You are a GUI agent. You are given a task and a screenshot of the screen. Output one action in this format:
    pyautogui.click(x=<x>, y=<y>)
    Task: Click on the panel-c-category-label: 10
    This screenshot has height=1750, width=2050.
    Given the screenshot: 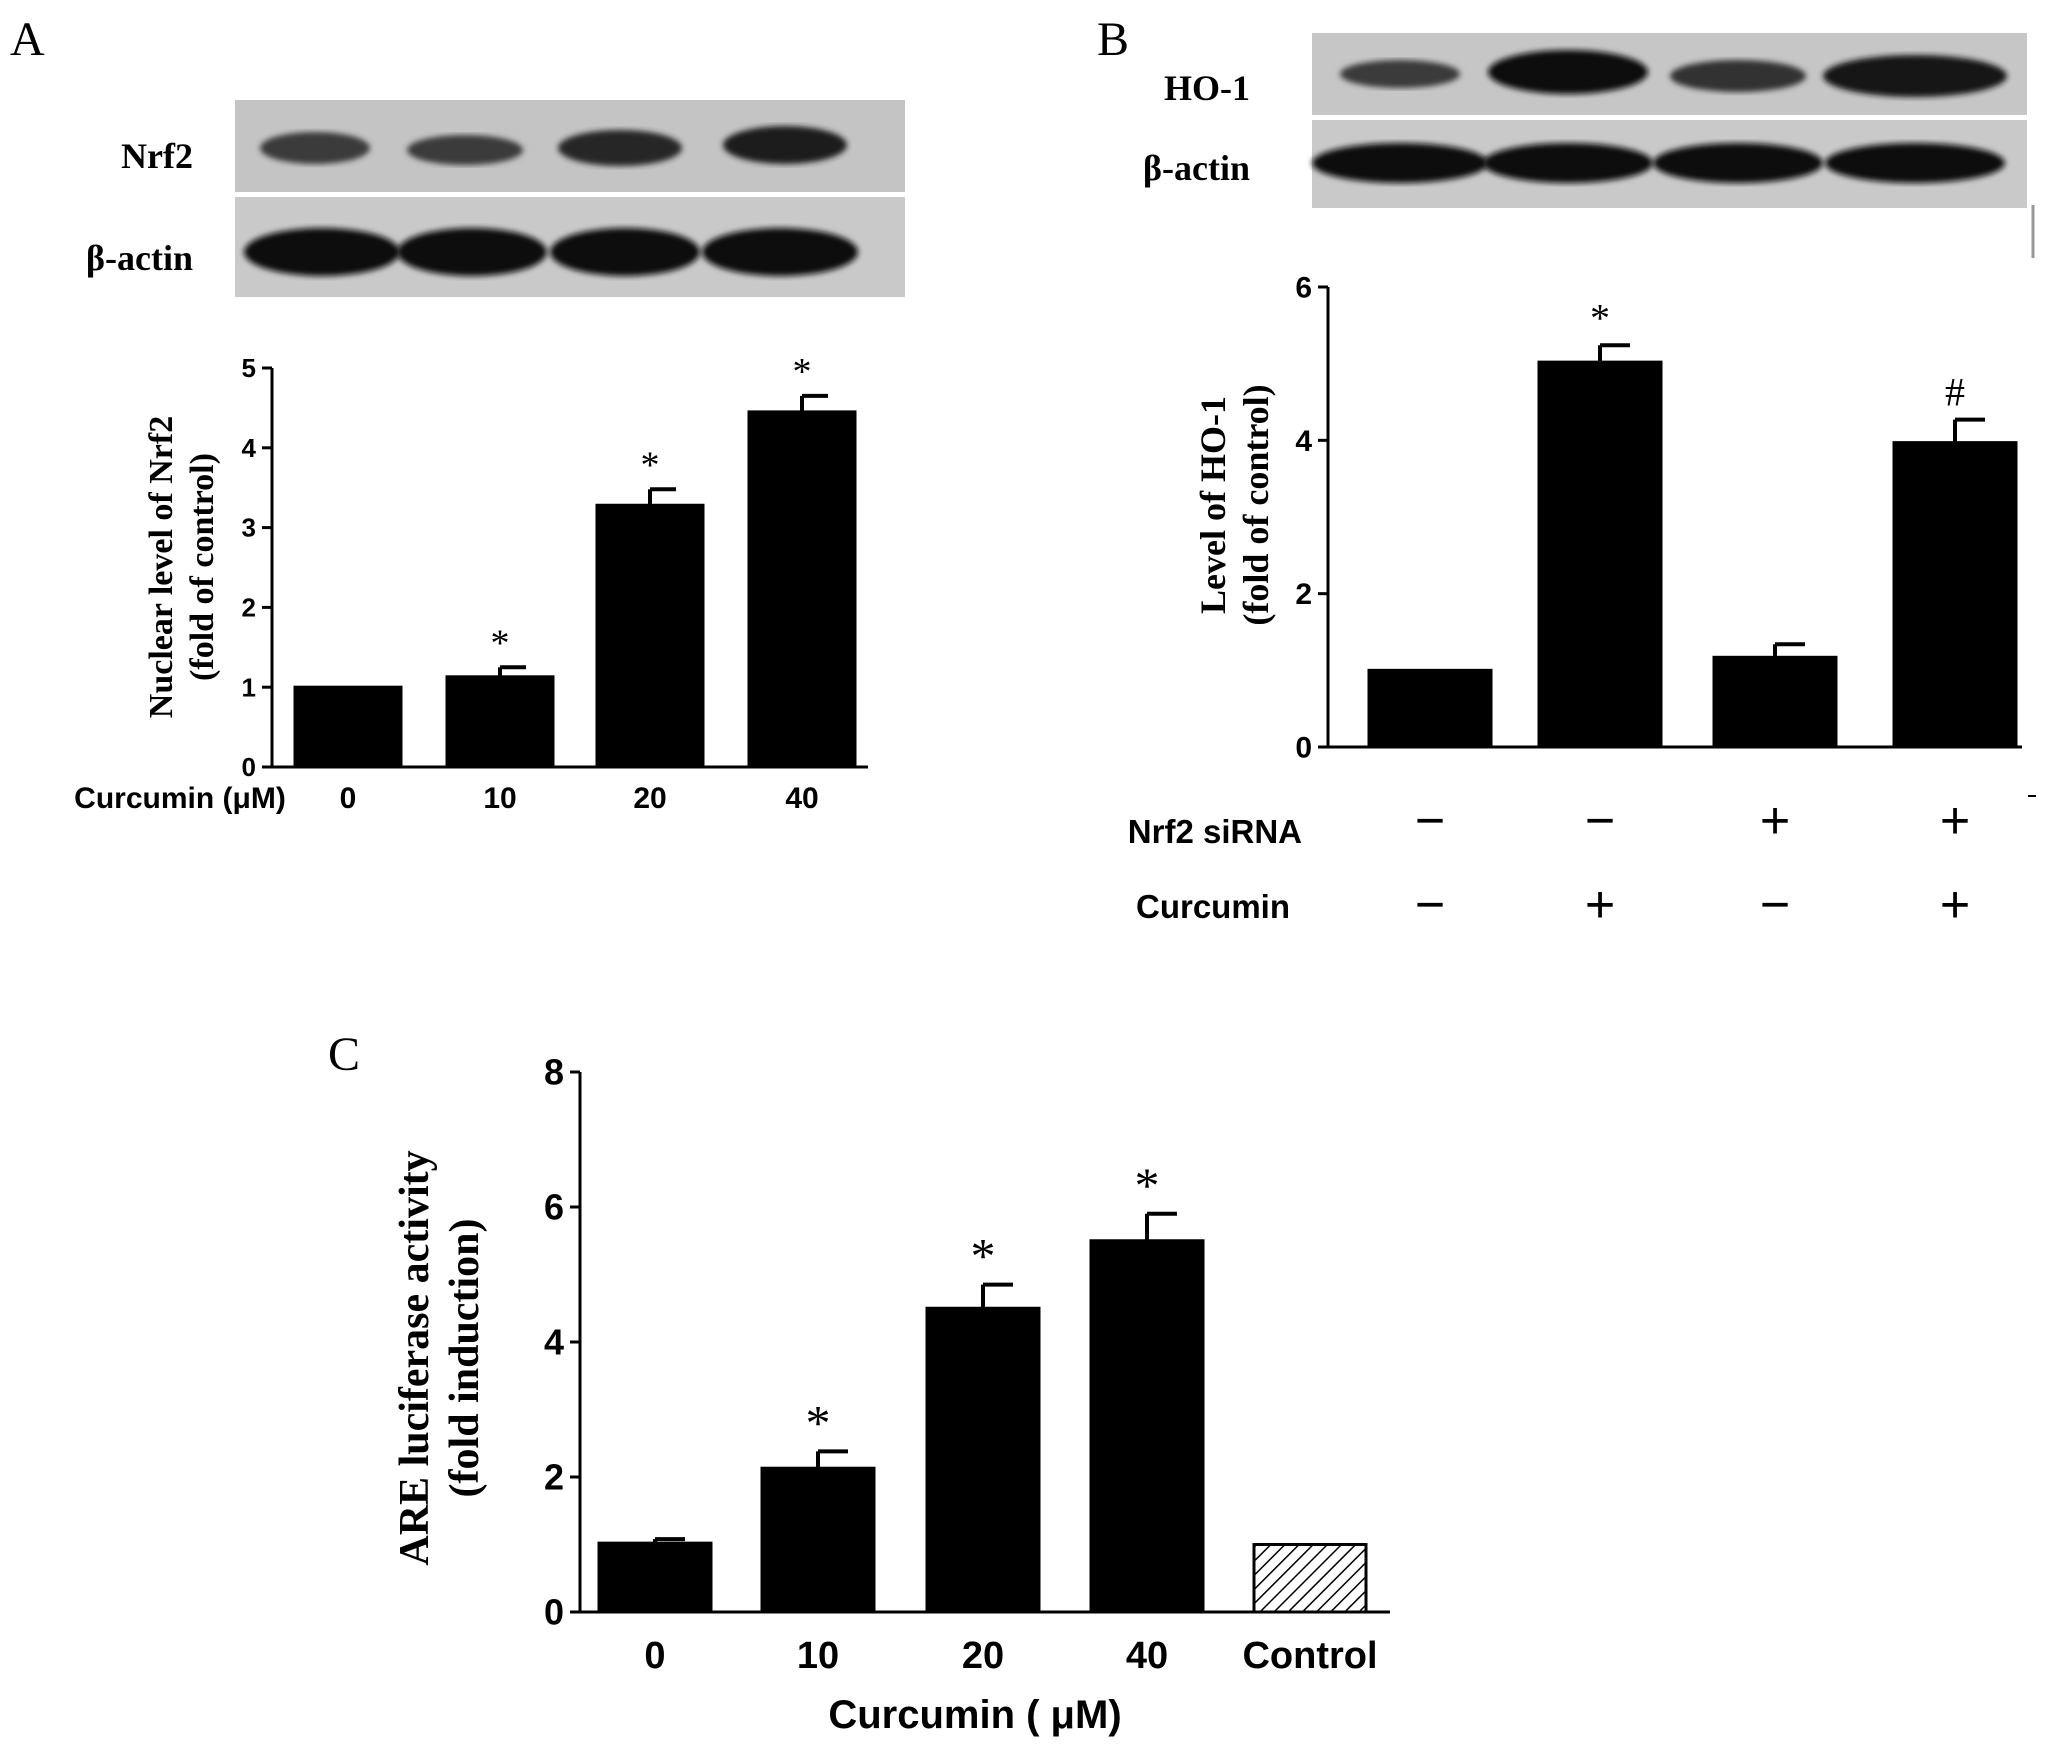 What is the action you would take?
    pyautogui.click(x=818, y=1656)
    